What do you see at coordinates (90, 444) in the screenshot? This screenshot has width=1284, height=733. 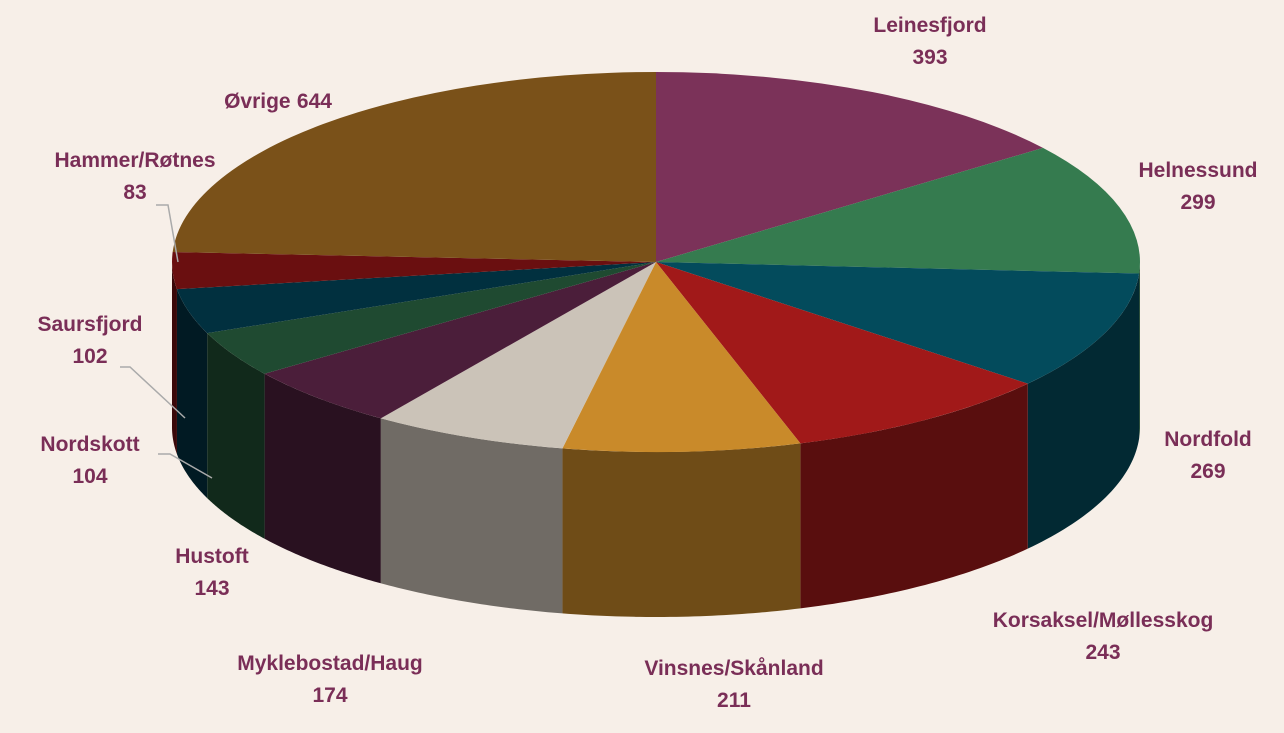 I see `label-name: Nordskott` at bounding box center [90, 444].